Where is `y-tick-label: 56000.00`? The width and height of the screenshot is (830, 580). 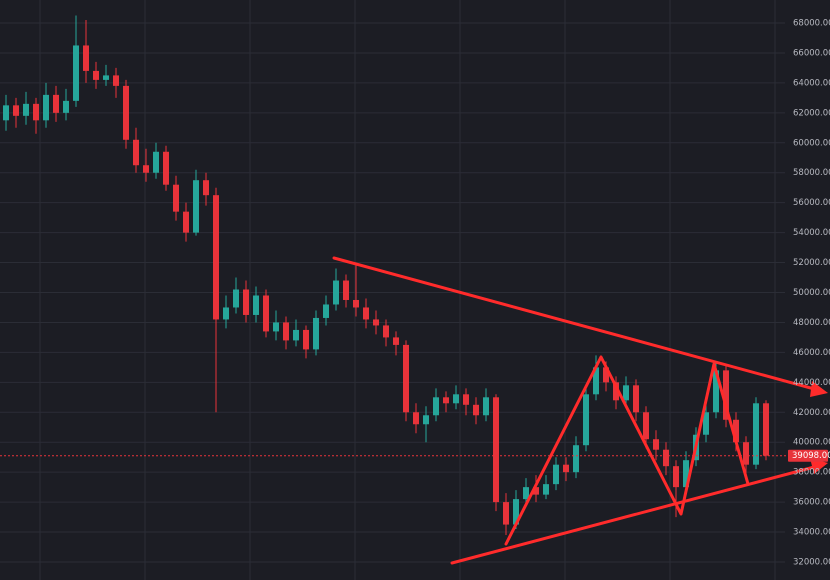 y-tick-label: 56000.00 is located at coordinates (811, 203).